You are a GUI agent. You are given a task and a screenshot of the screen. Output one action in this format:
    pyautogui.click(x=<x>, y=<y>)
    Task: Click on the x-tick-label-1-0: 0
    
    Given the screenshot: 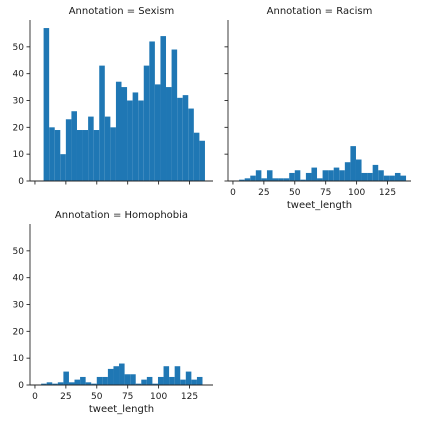 What is the action you would take?
    pyautogui.click(x=233, y=193)
    